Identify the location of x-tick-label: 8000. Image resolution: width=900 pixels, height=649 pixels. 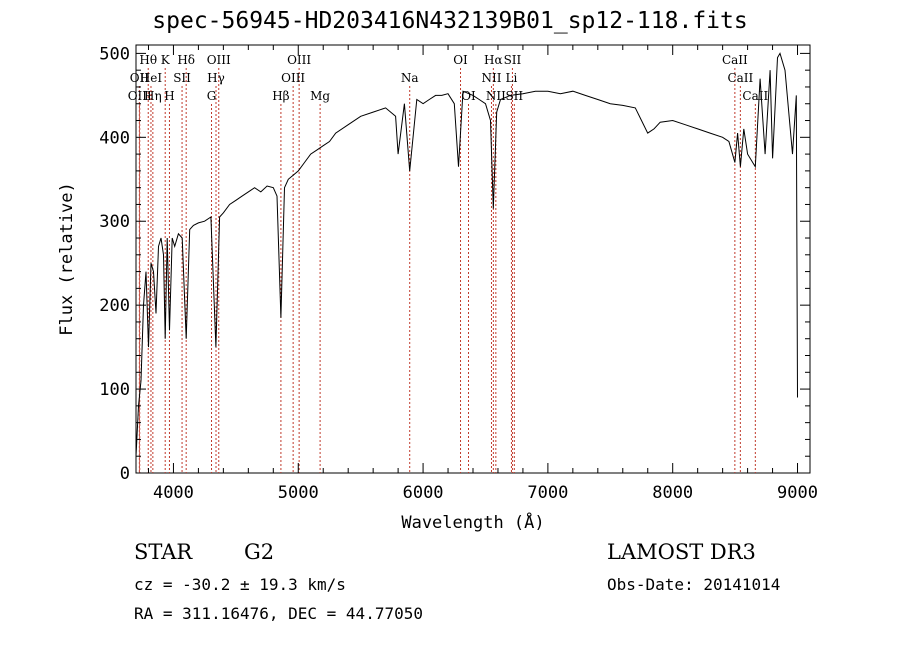
(672, 493).